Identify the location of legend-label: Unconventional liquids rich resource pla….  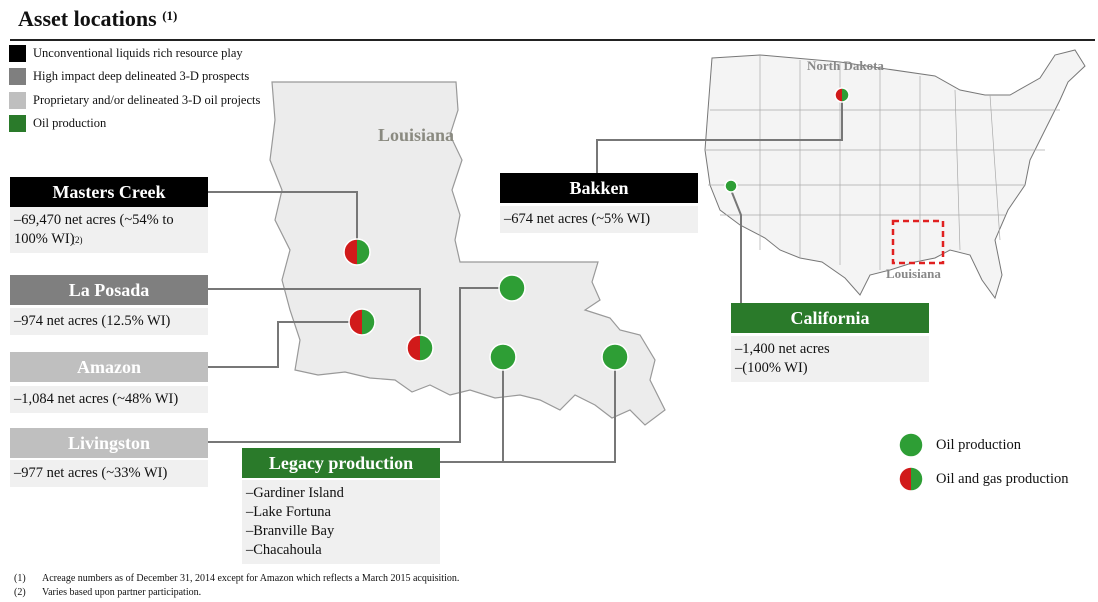
(138, 53).